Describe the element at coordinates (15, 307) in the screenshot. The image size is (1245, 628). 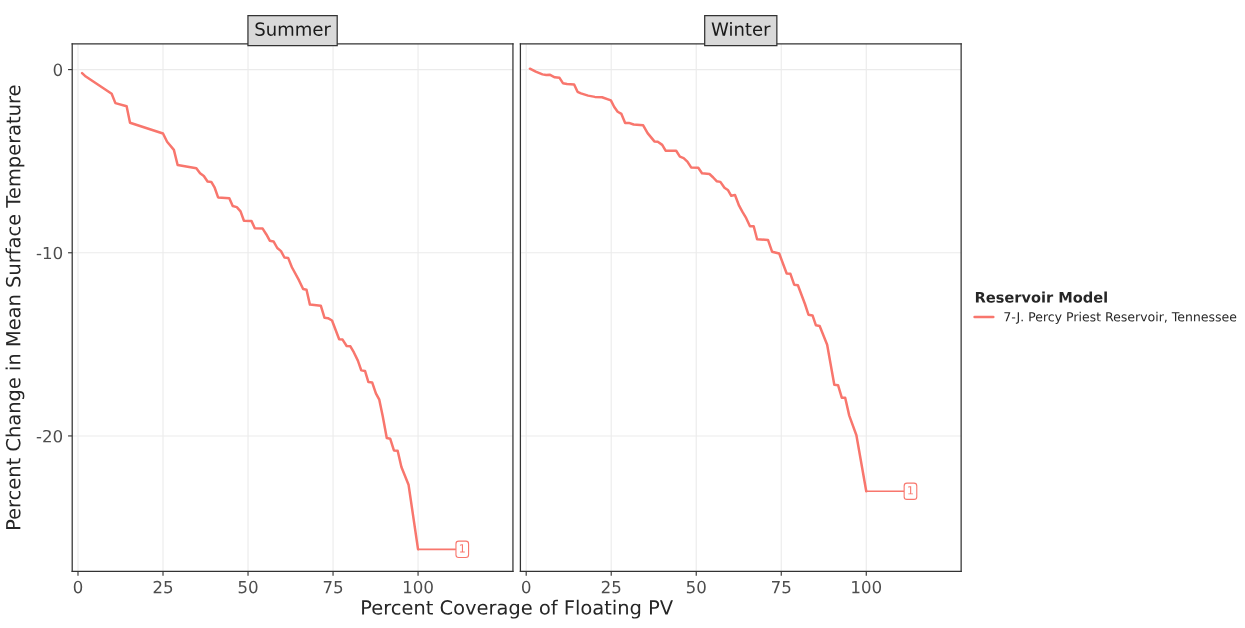
I see `y-axis-title: Percent Change in Mean Surface Temperature` at that location.